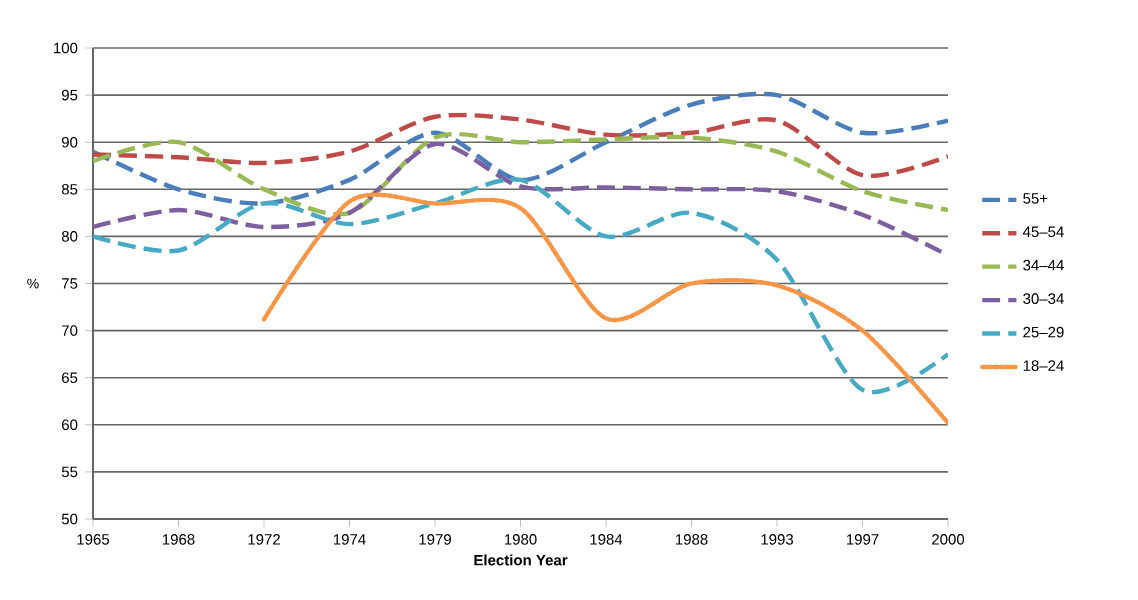  What do you see at coordinates (1043, 298) in the screenshot?
I see `legend-label: 30–34` at bounding box center [1043, 298].